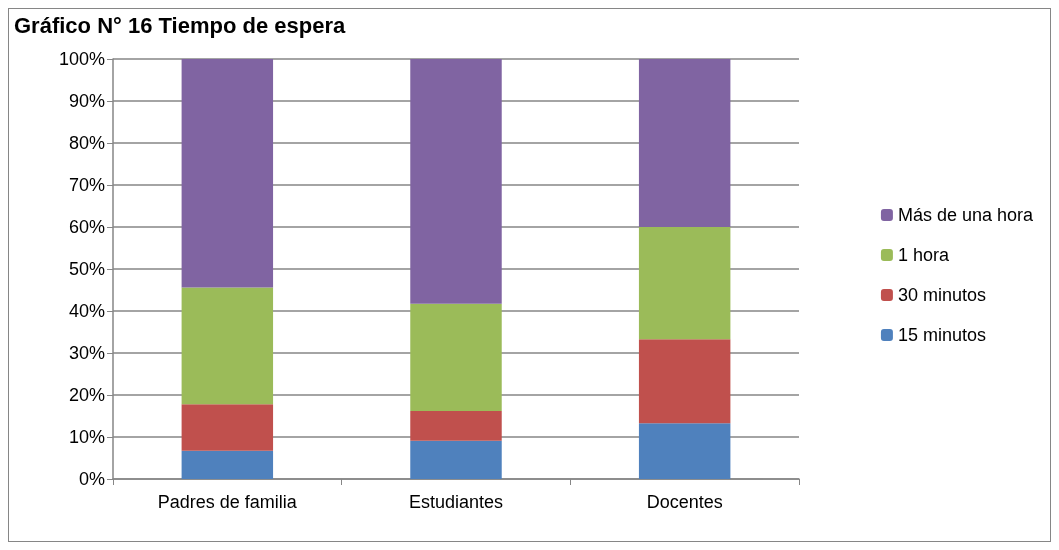  Describe the element at coordinates (86, 395) in the screenshot. I see `y-tick-label: 20%` at that location.